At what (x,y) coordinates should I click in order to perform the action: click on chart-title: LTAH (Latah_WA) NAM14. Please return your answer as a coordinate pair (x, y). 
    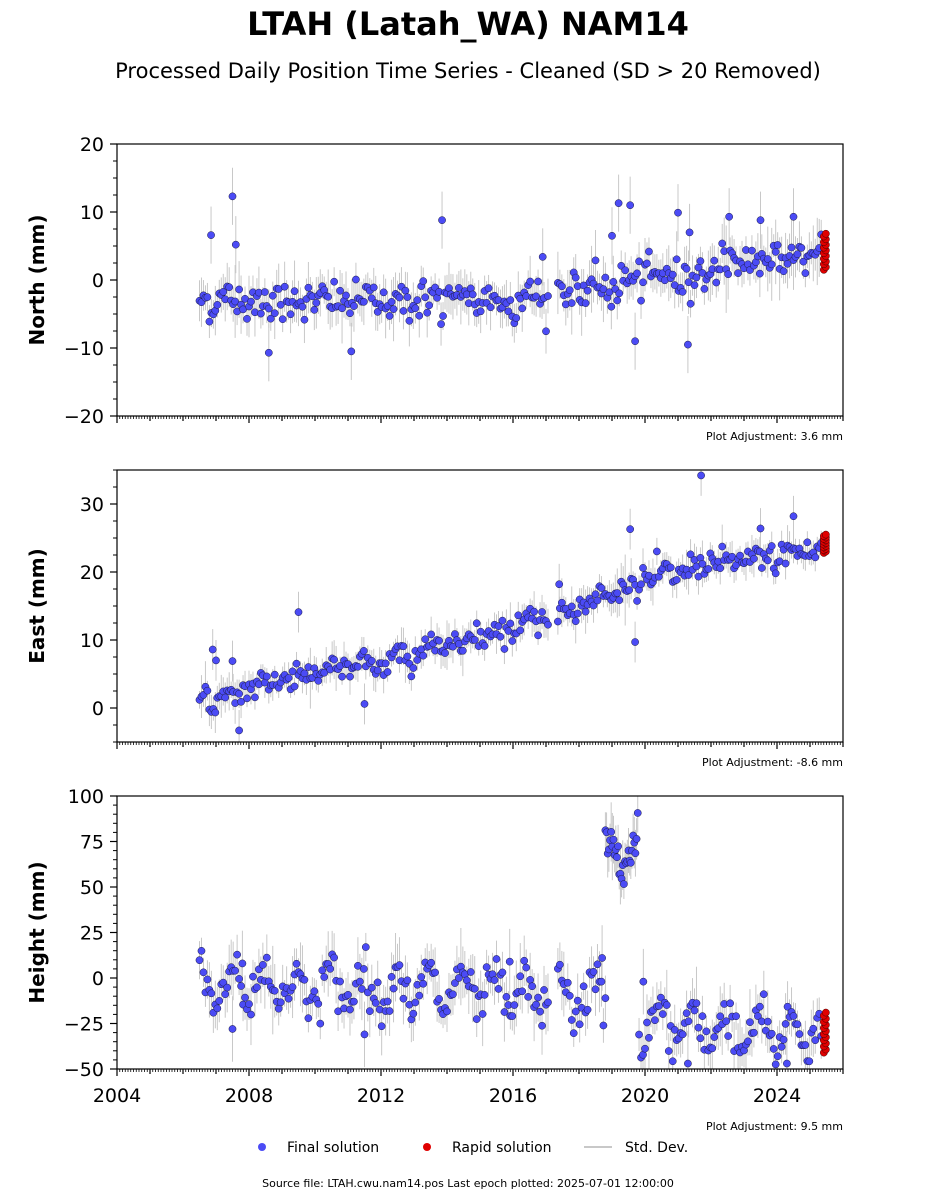
    Looking at the image, I should click on (468, 24).